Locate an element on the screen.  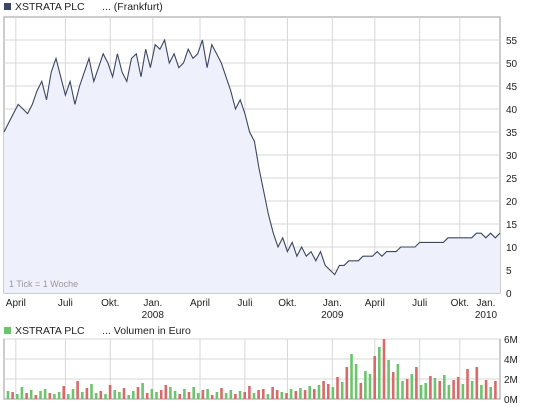
x-tick-3: Jan. is located at coordinates (152, 303).